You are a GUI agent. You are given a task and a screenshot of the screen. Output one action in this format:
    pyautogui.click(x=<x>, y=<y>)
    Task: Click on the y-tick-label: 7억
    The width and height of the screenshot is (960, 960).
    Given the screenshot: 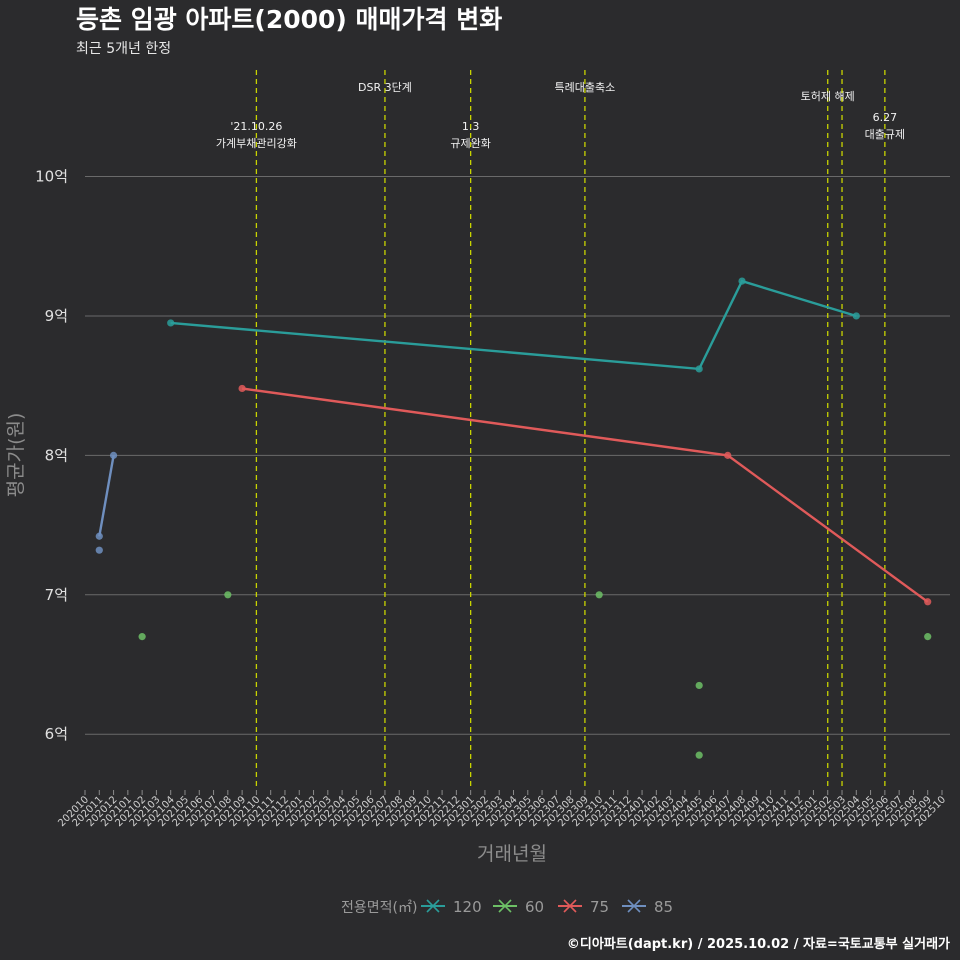 What is the action you would take?
    pyautogui.click(x=56, y=595)
    